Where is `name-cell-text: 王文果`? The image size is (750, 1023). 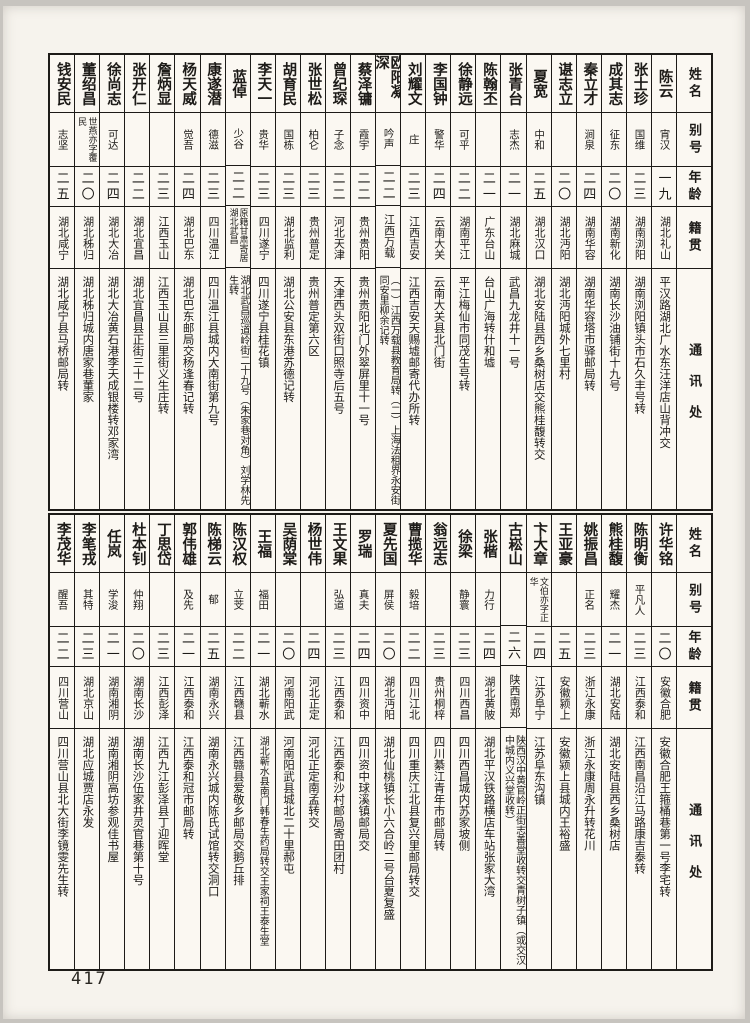 name-cell-text: 王文果 is located at coordinates (338, 543).